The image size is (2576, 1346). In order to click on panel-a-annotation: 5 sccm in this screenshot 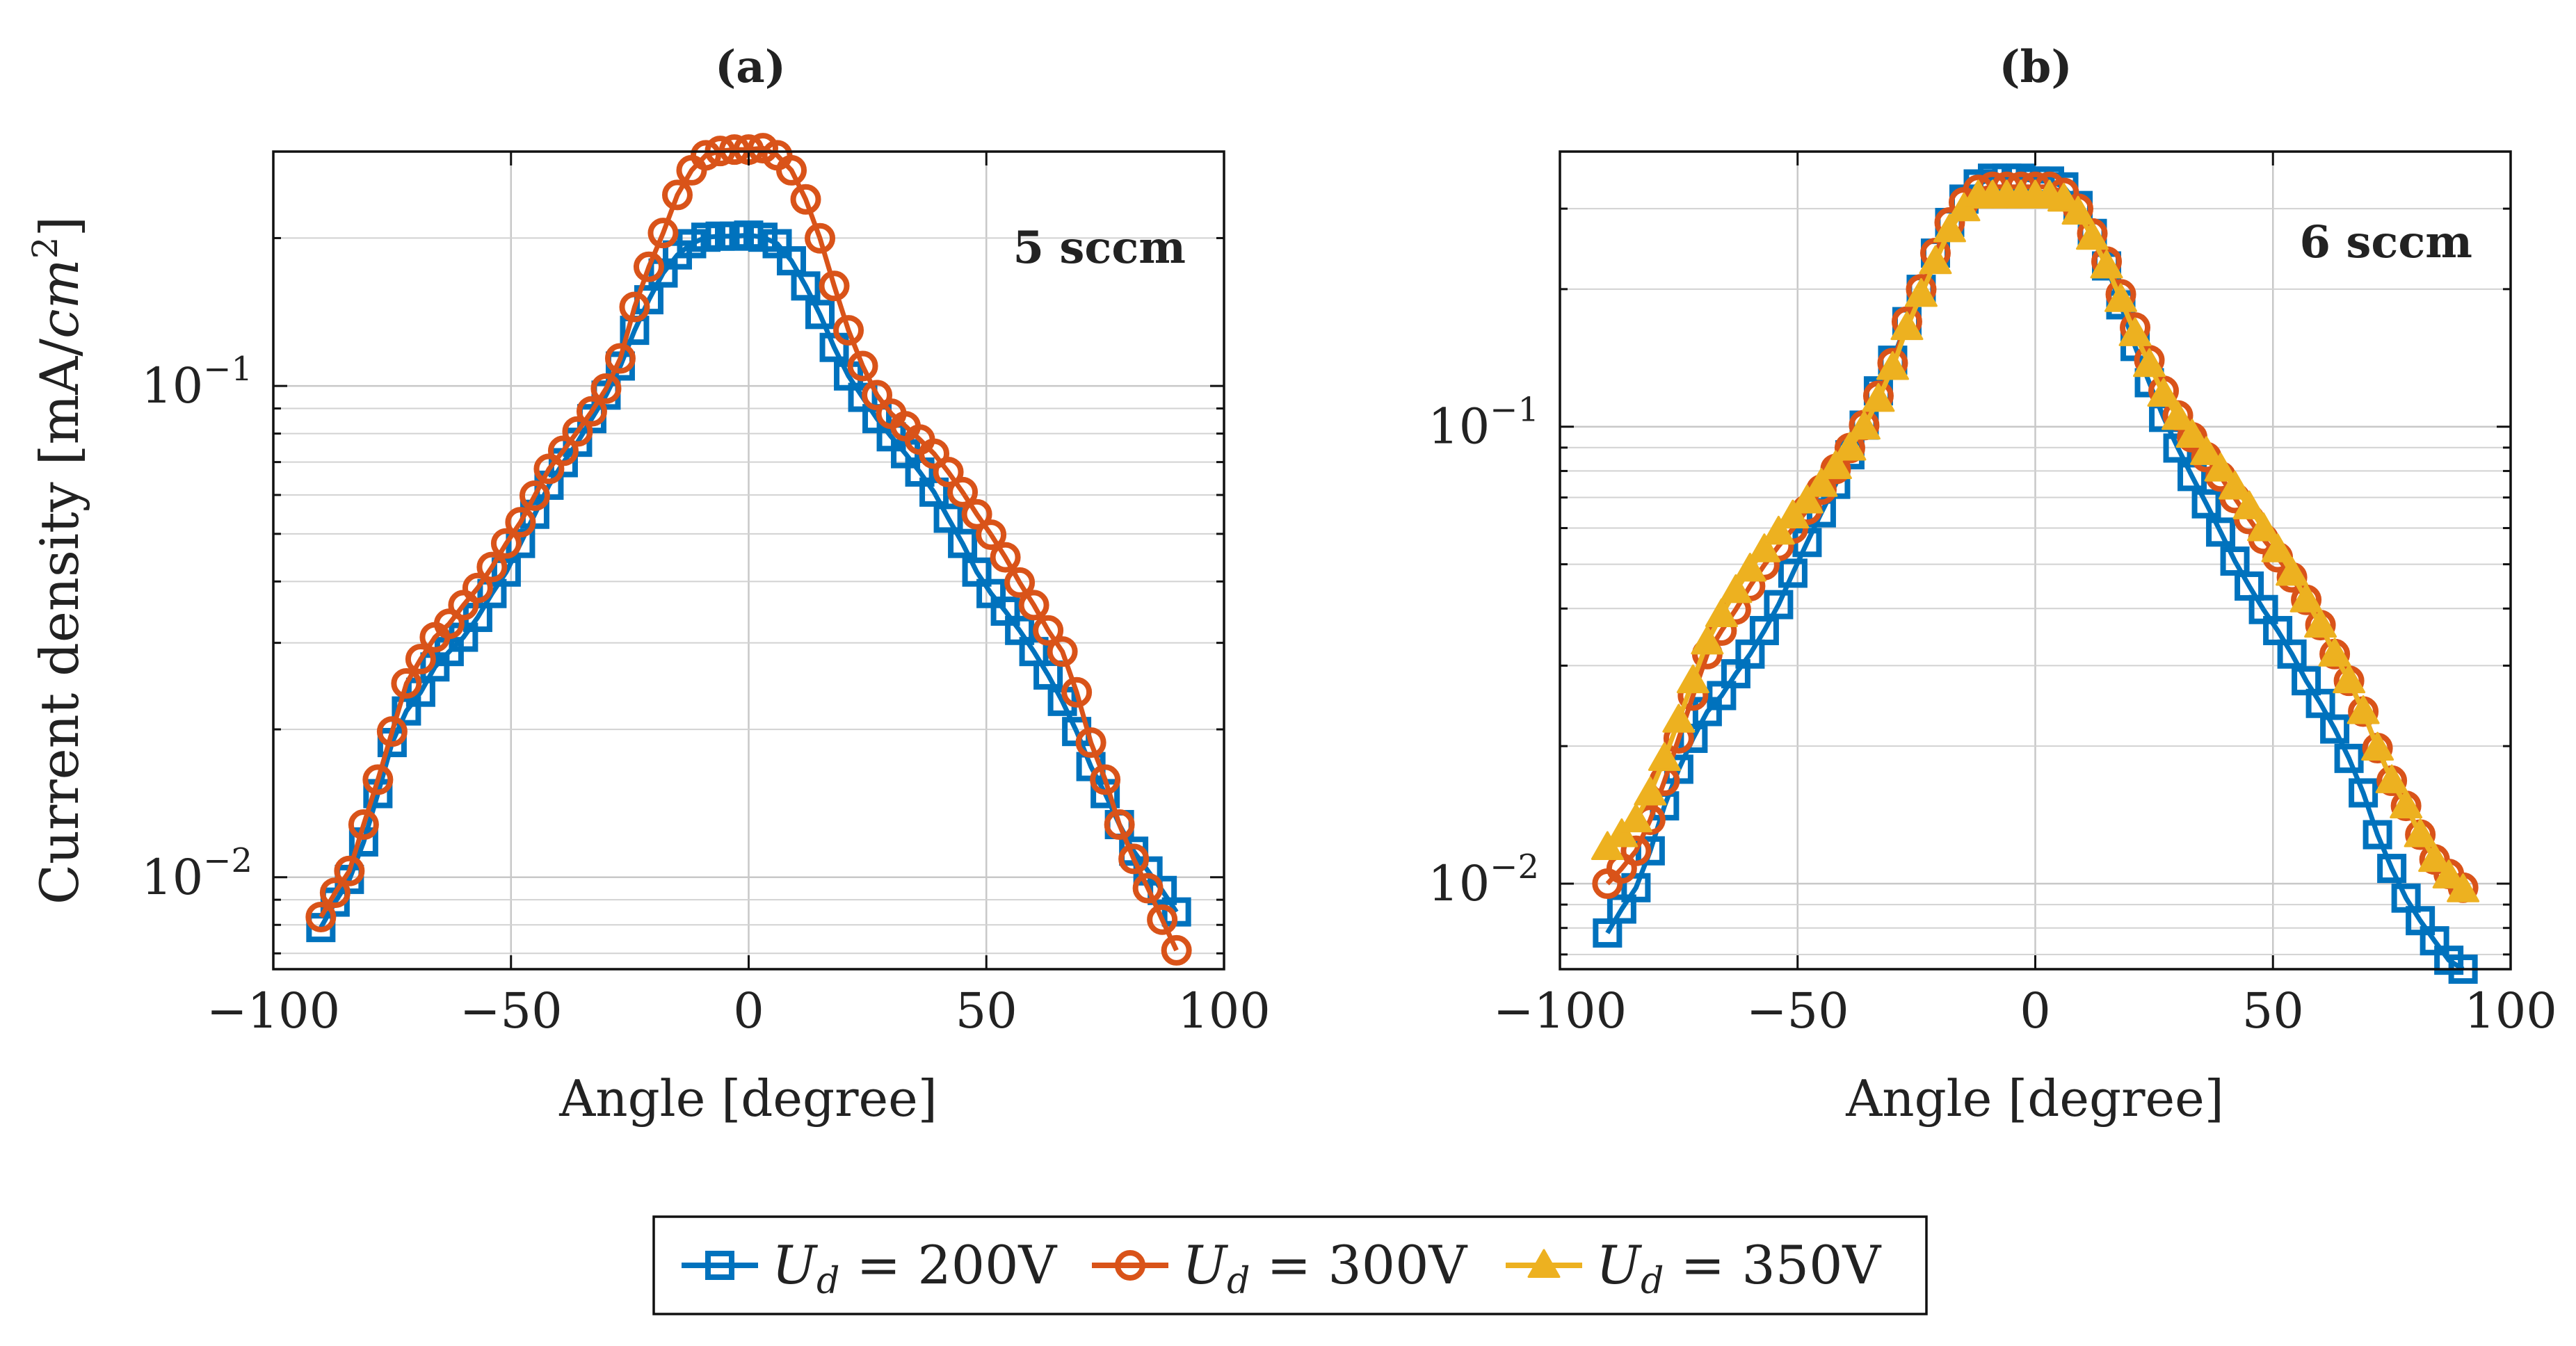, I will do `click(1099, 248)`.